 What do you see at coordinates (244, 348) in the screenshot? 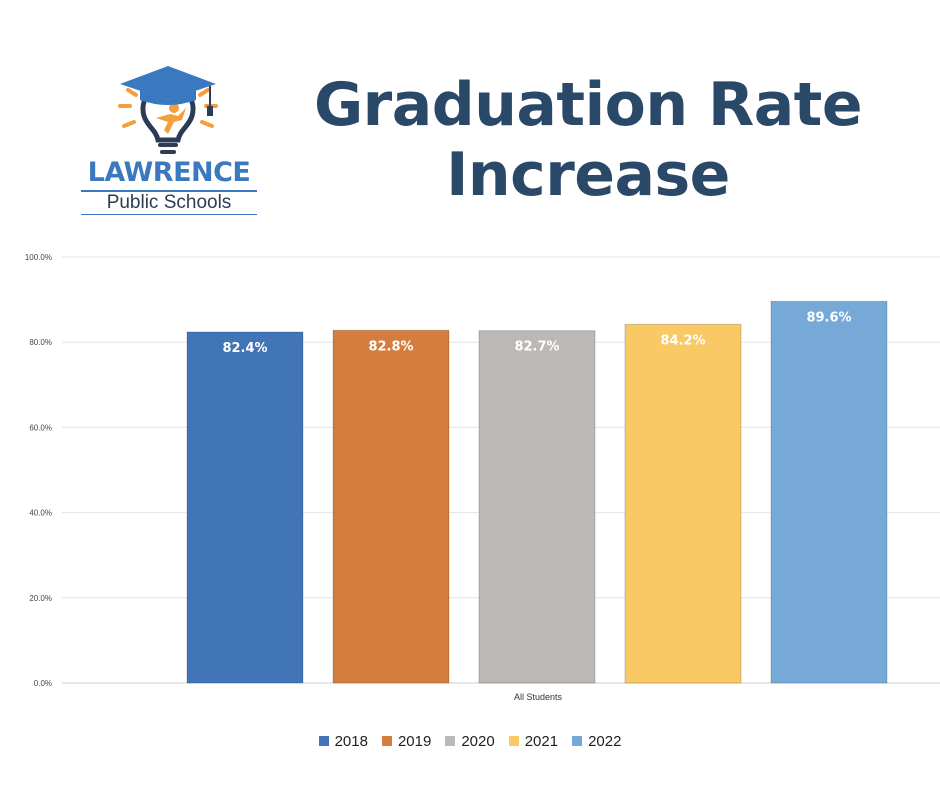
I see `data-label-2018: 82.4%` at bounding box center [244, 348].